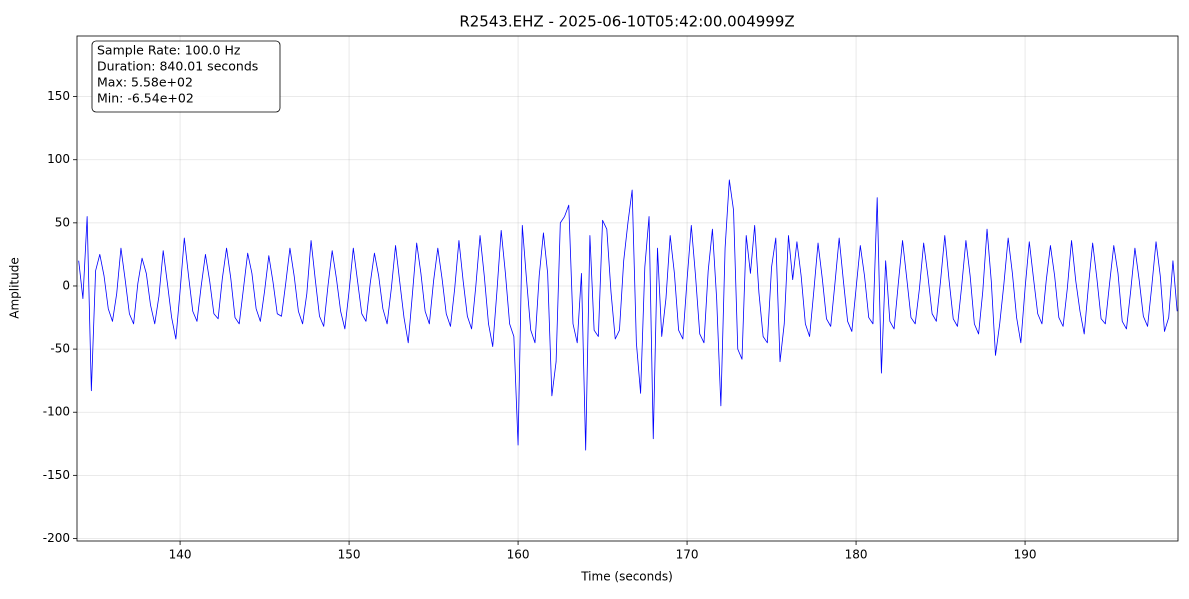 The height and width of the screenshot is (599, 1189). What do you see at coordinates (856, 555) in the screenshot?
I see `x-tick-label: 180` at bounding box center [856, 555].